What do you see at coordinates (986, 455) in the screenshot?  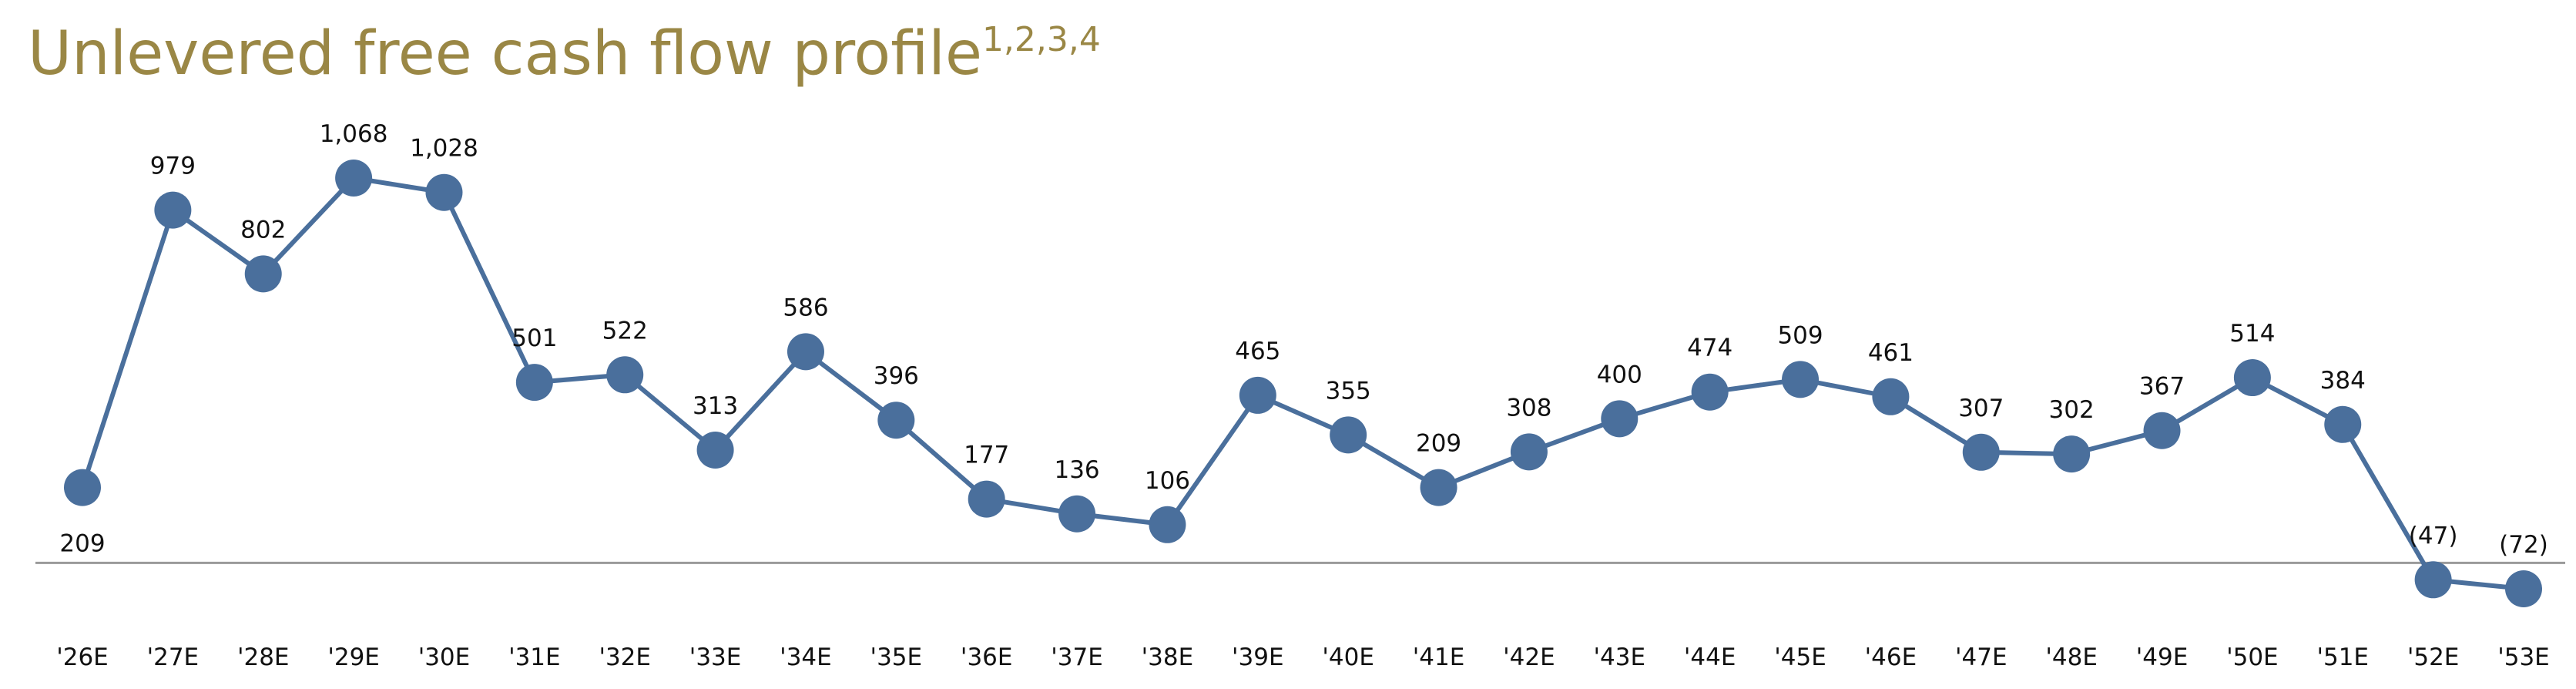 I see `data-label: 177` at bounding box center [986, 455].